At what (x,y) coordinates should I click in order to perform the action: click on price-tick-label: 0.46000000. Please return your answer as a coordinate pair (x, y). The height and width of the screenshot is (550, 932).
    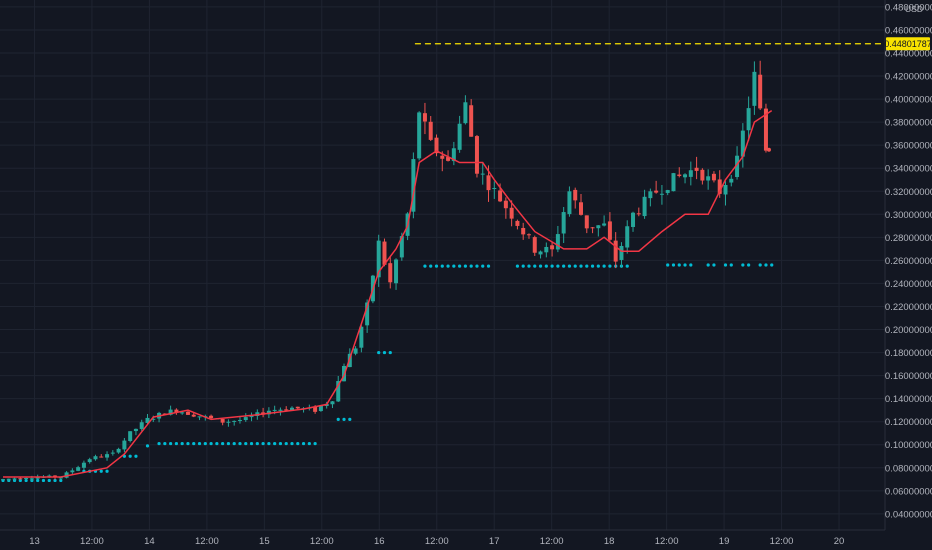
    Looking at the image, I should click on (908, 30).